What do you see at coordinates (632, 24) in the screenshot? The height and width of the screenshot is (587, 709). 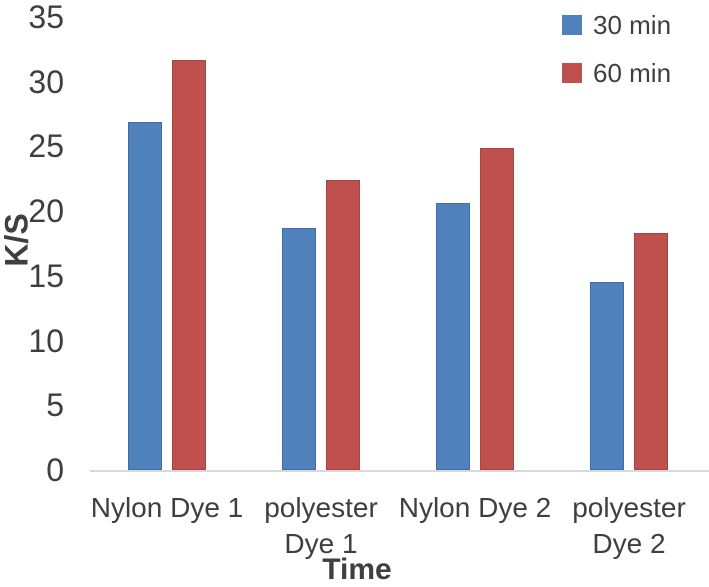 I see `legend-label: 30 min` at bounding box center [632, 24].